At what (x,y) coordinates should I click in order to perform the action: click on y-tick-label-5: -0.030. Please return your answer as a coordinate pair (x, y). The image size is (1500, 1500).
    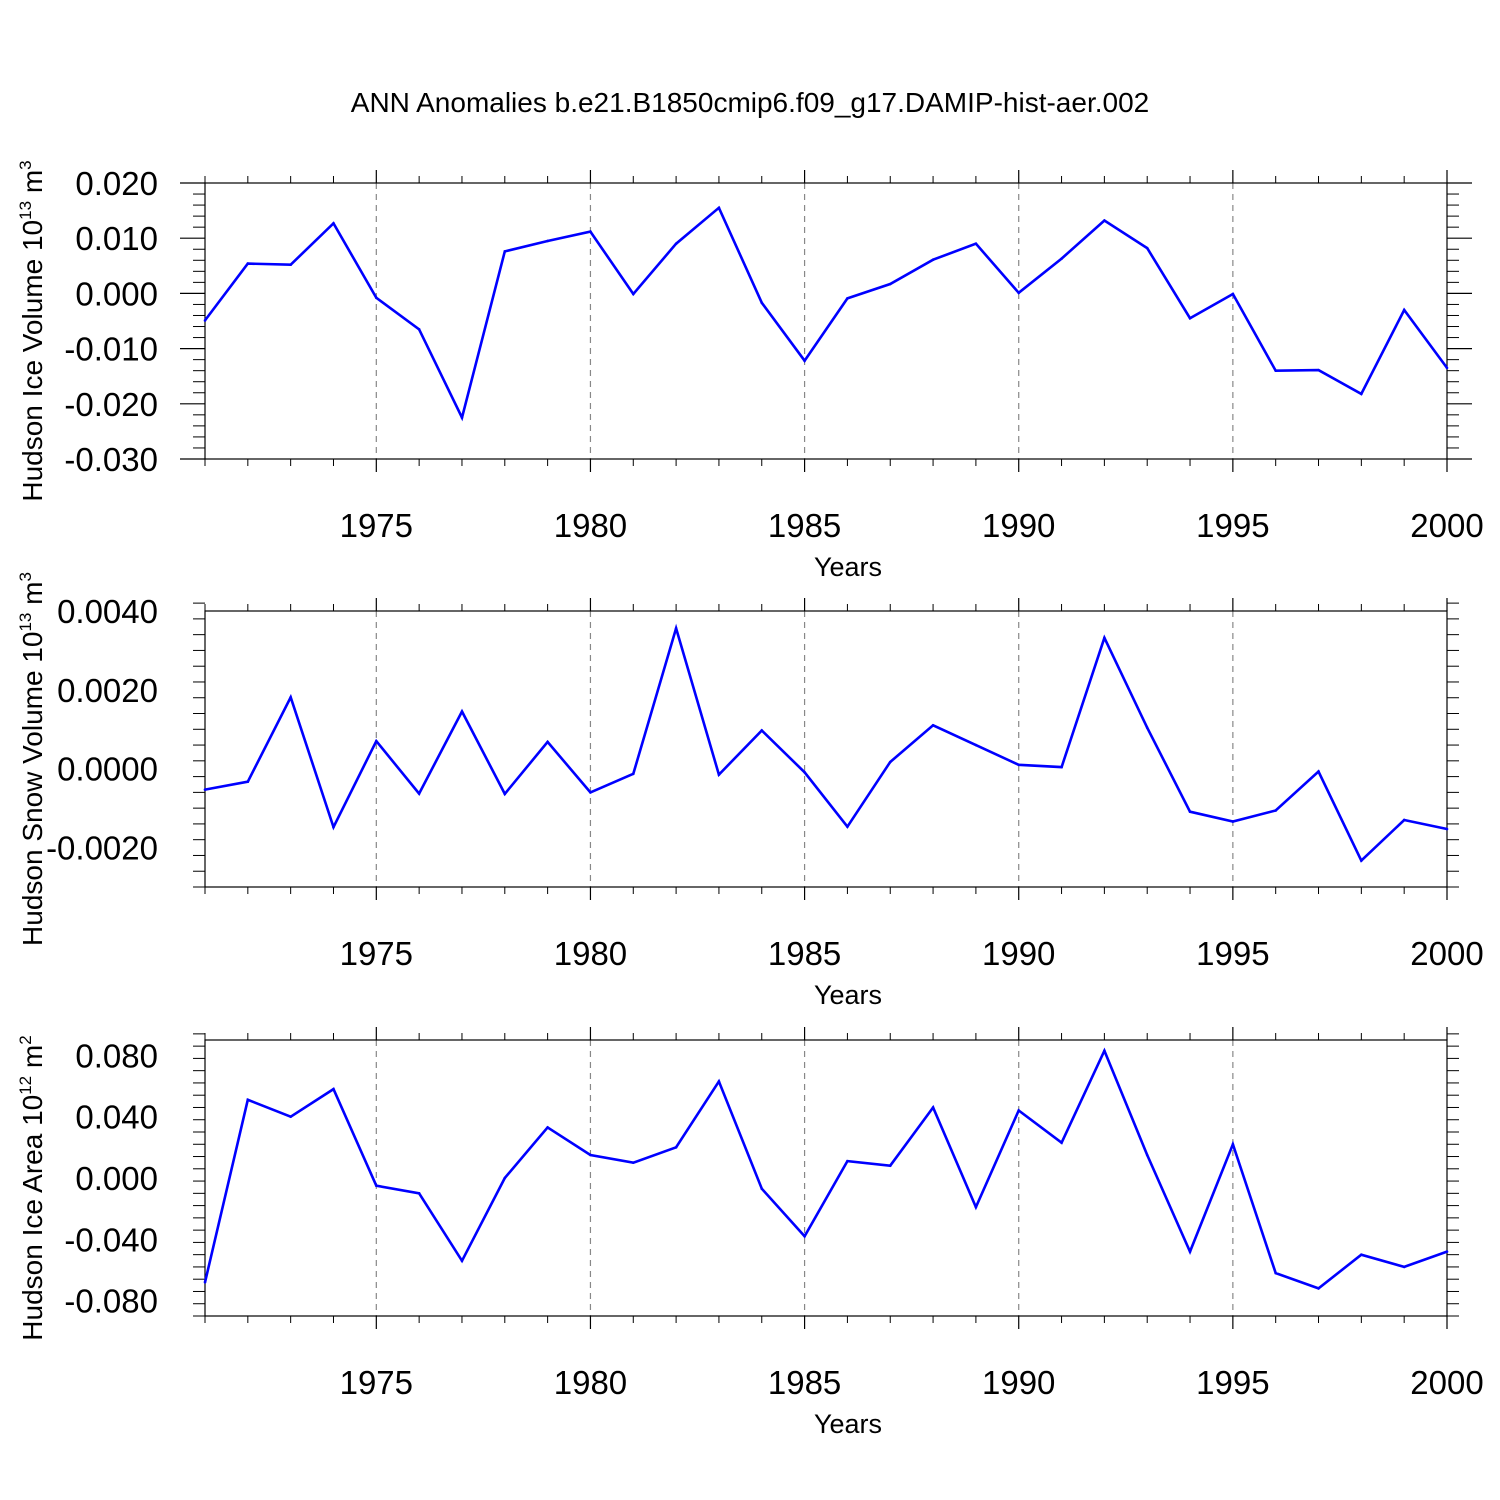
    Looking at the image, I should click on (111, 459).